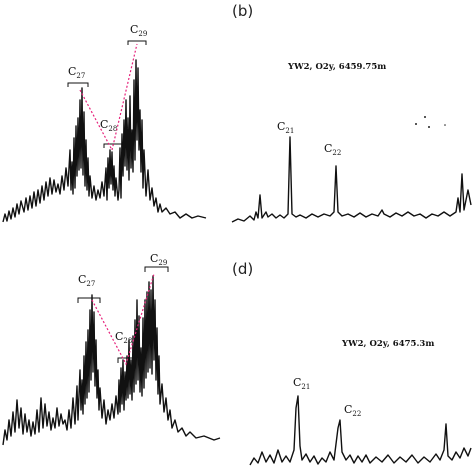 This screenshot has height=474, width=474. What do you see at coordinates (156, 269) in the screenshot?
I see `bracket-c29-c` at bounding box center [156, 269].